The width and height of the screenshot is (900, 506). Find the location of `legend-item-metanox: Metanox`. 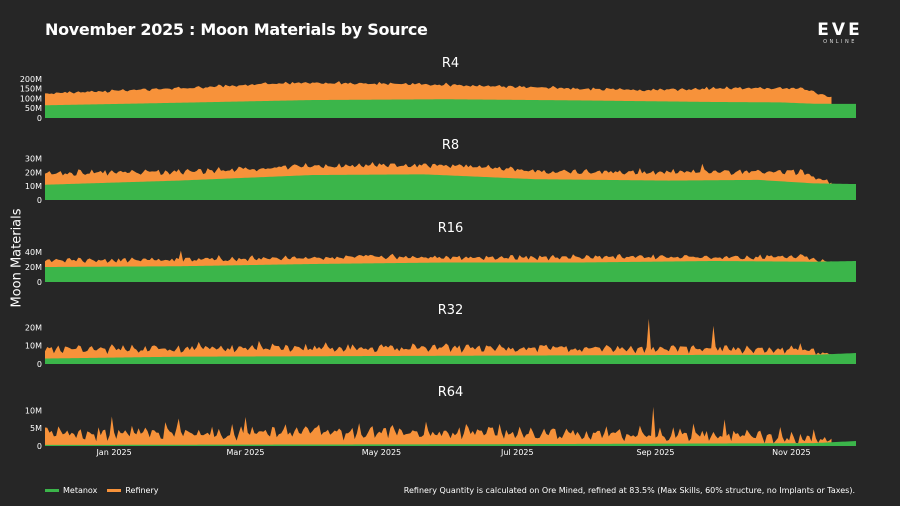

legend-item-metanox: Metanox is located at coordinates (71, 490).